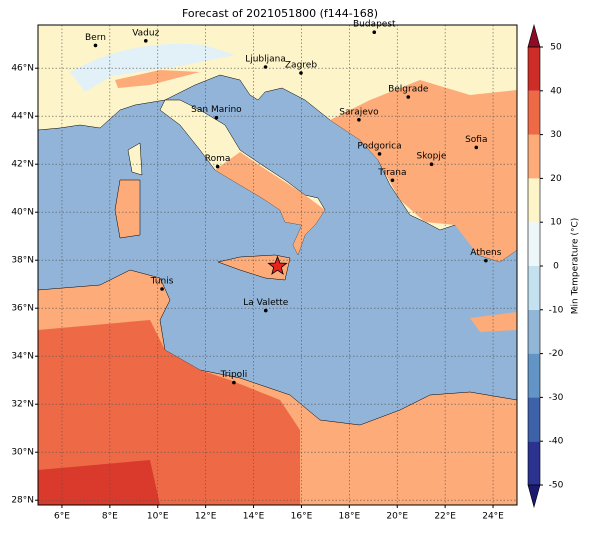 This screenshot has width=592, height=533. I want to click on city-label: Skopje, so click(432, 157).